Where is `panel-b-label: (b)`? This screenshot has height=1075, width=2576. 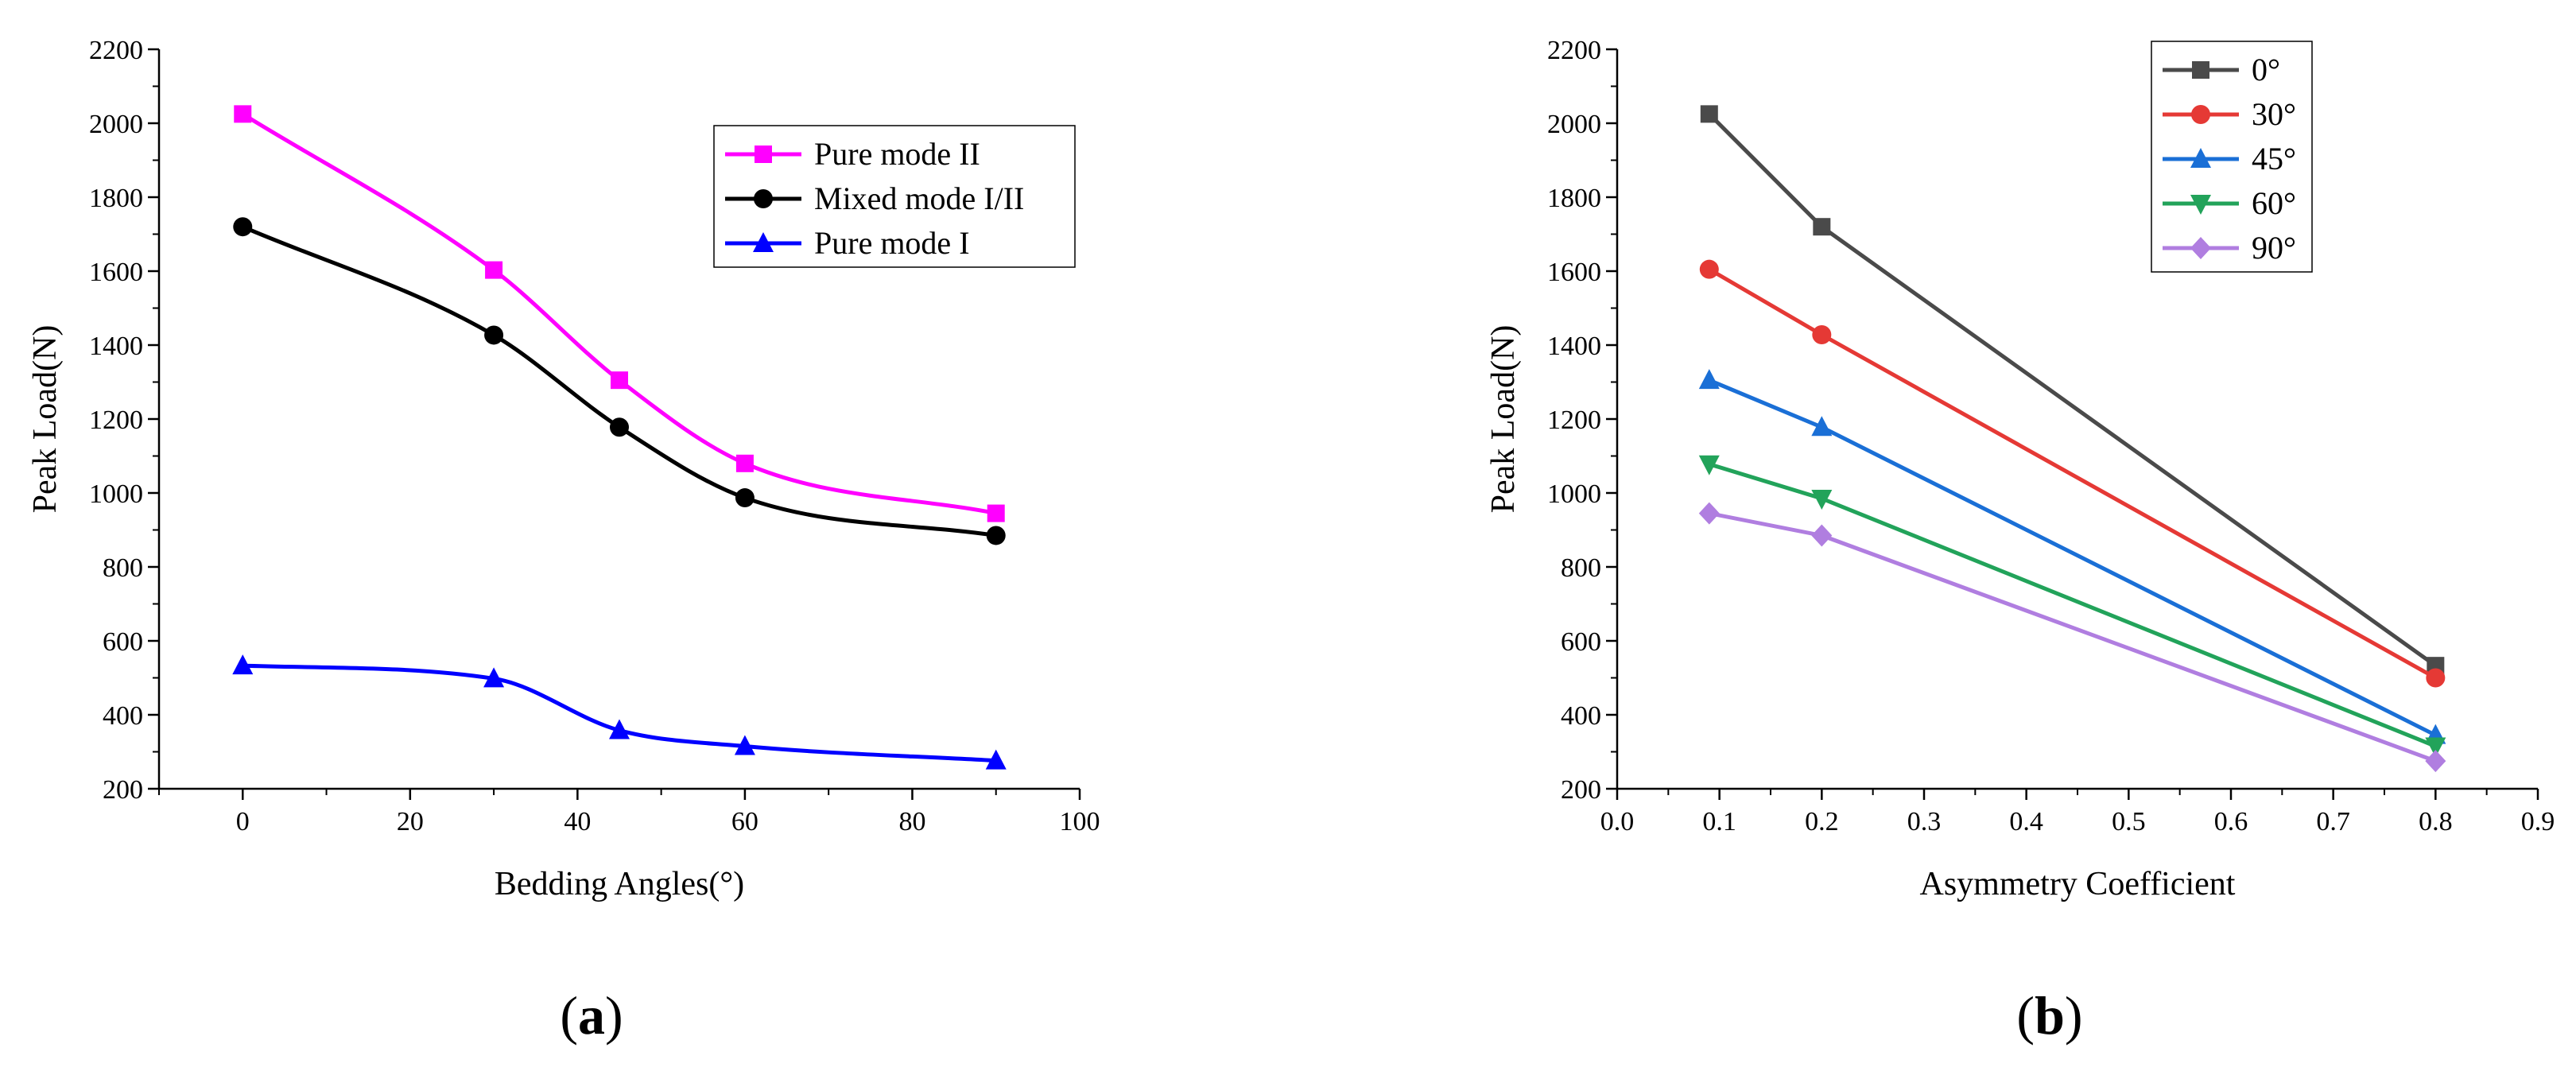 panel-b-label: (b) is located at coordinates (2049, 1015).